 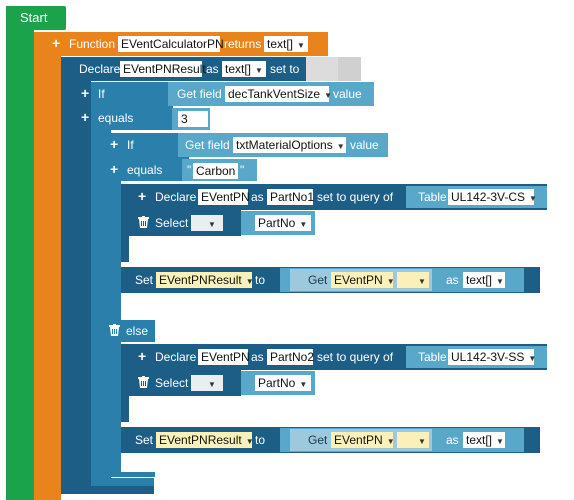 What do you see at coordinates (224, 197) in the screenshot?
I see `branch1-declare-name-field: EVentPN` at bounding box center [224, 197].